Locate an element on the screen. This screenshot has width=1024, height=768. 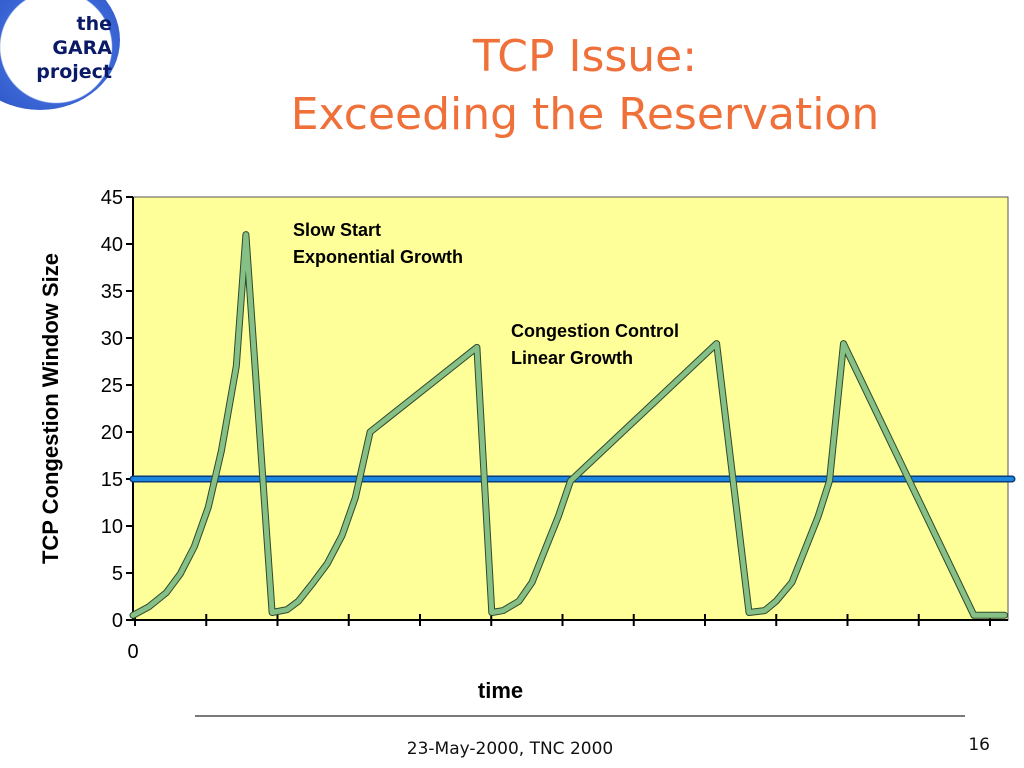
logo-line-3: project is located at coordinates (74, 72).